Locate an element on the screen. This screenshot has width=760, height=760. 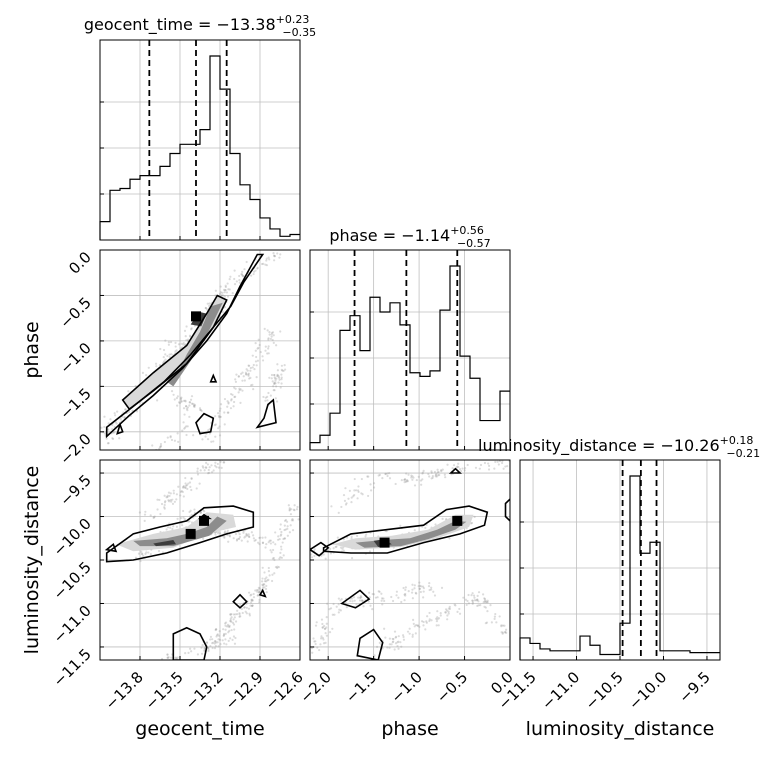
xlabel-luminosity-distance: luminosity_distance is located at coordinates (620, 729).